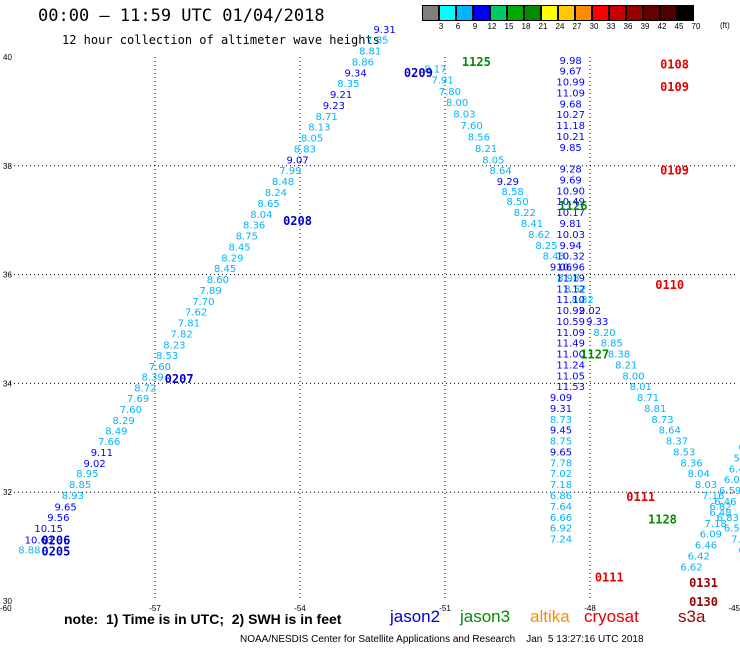  Describe the element at coordinates (619, 355) in the screenshot. I see `swh-value-label: 8.38` at that location.